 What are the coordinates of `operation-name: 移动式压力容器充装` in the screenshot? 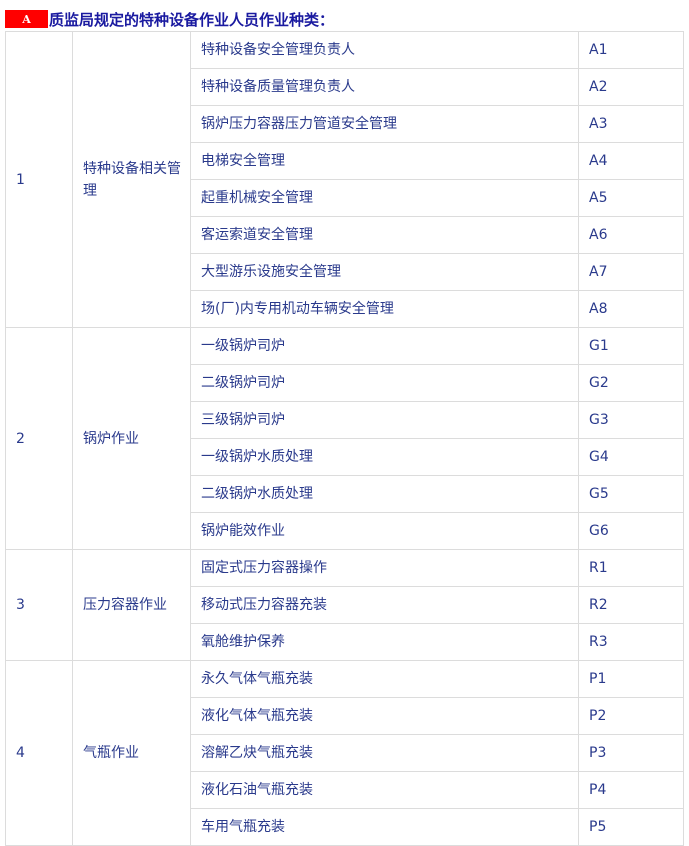 It's located at (384, 605).